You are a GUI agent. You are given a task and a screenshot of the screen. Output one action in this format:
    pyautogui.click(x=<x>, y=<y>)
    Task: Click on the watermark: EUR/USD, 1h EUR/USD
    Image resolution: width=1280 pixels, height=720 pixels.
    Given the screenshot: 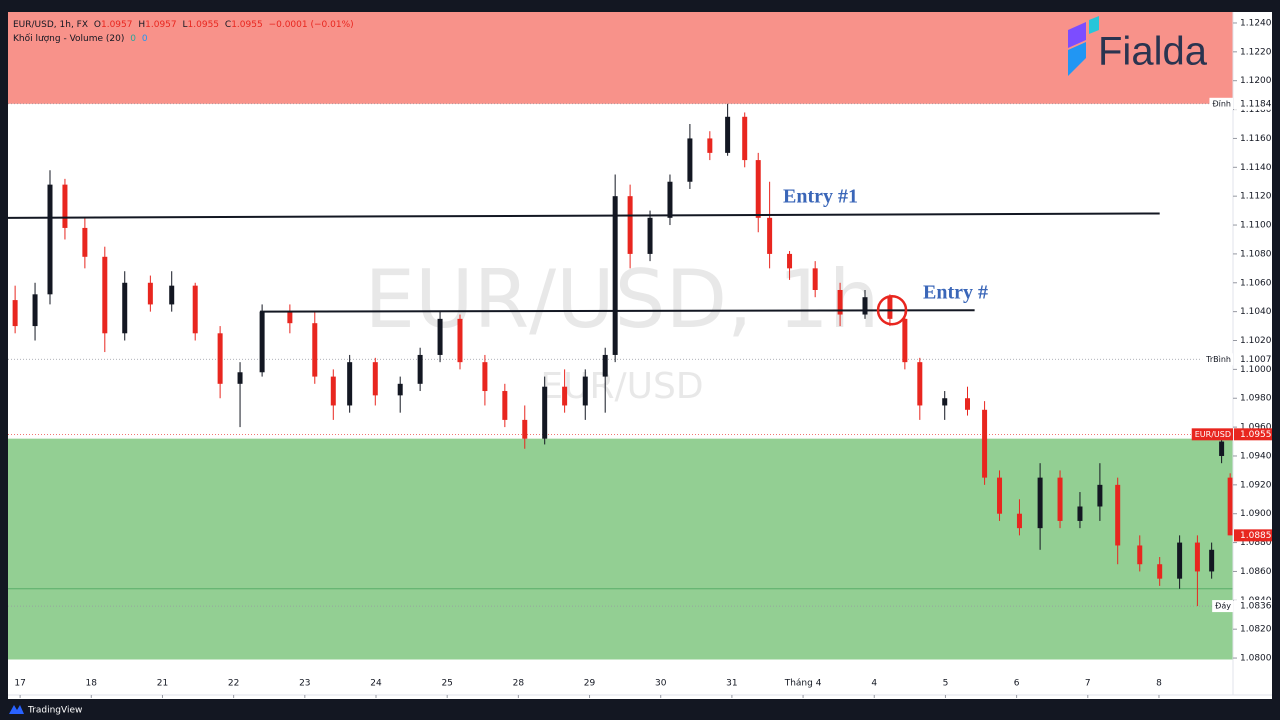 What is the action you would take?
    pyautogui.click(x=621, y=330)
    